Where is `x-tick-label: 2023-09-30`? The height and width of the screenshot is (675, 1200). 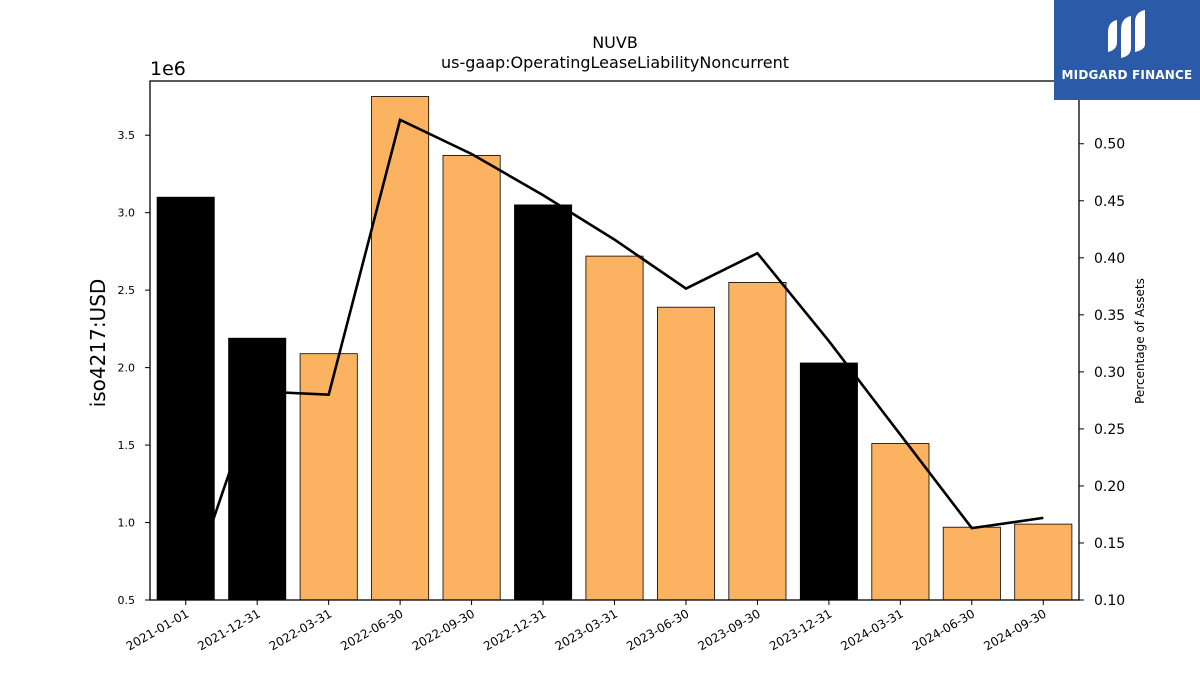
x-tick-label: 2023-09-30 is located at coordinates (728, 629).